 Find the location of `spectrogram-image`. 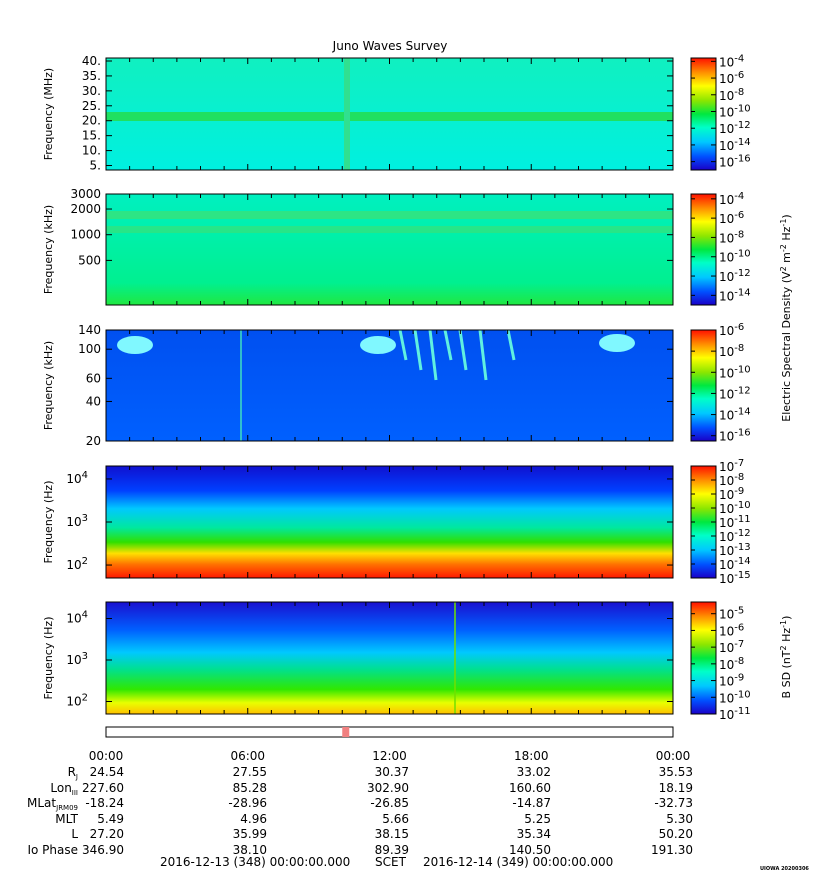

spectrogram-image is located at coordinates (389, 249).